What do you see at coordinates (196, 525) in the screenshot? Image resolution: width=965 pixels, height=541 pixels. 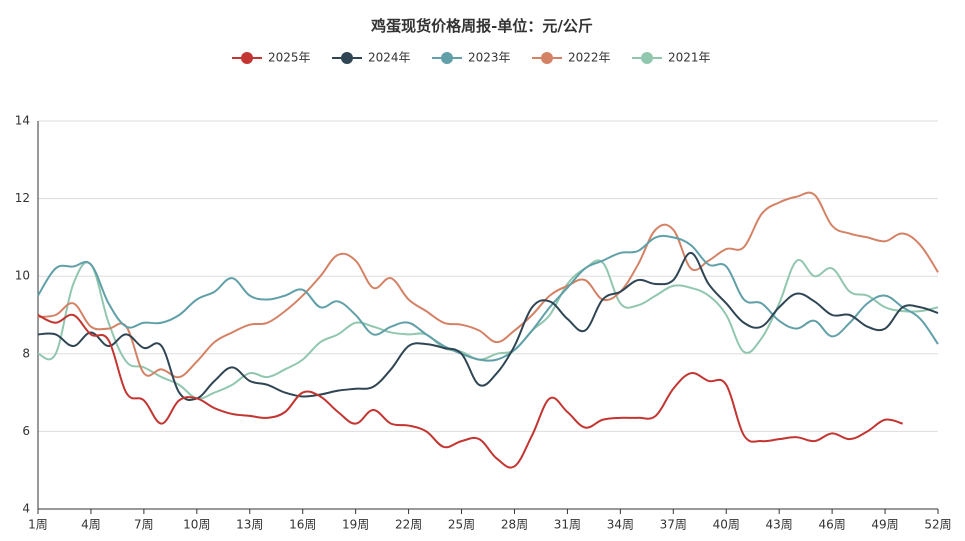 I see `x-tick-label: 10周` at bounding box center [196, 525].